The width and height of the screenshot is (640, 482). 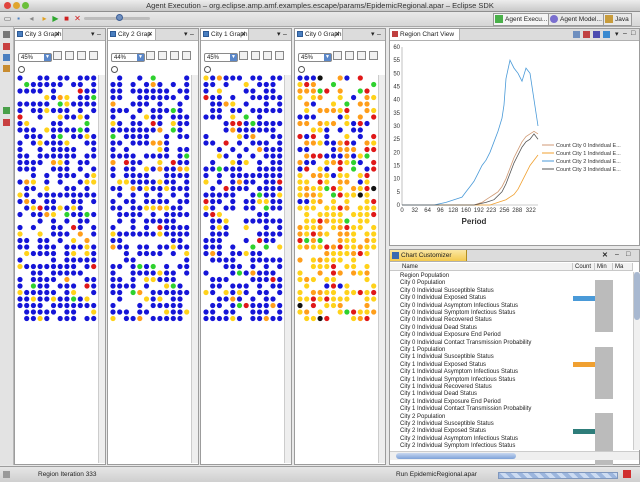 I want to click on tab-chart-customizer: Chart Customizer, so click(x=428, y=255).